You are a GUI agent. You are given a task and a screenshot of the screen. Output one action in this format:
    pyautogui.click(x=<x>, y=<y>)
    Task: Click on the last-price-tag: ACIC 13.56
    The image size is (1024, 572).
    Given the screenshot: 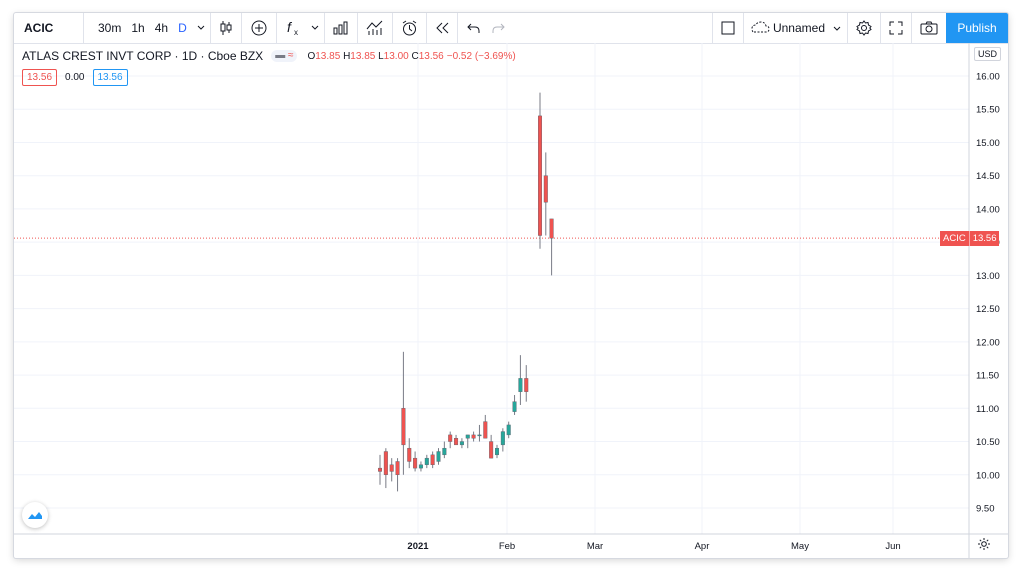 What is the action you would take?
    pyautogui.click(x=970, y=238)
    